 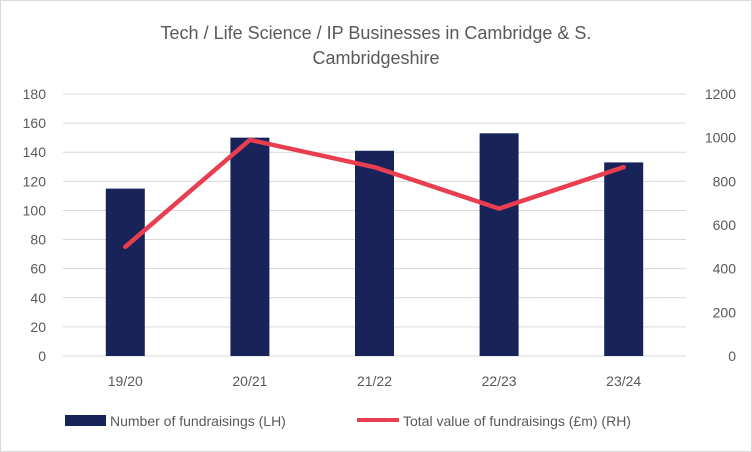 What do you see at coordinates (35, 152) in the screenshot?
I see `left-axis-tick: 140` at bounding box center [35, 152].